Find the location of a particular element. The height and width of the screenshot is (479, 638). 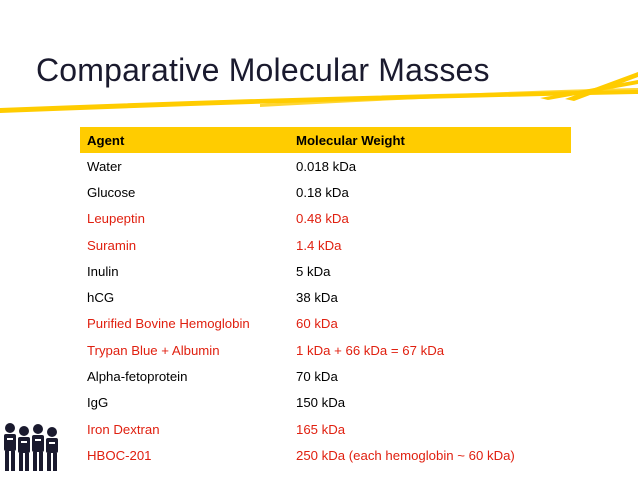

cell-agent: Inulin is located at coordinates (103, 271).